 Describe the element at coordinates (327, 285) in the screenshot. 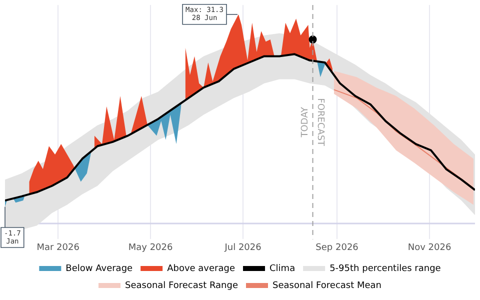

I see `legend-label: Seasonal Forecast Mean` at that location.